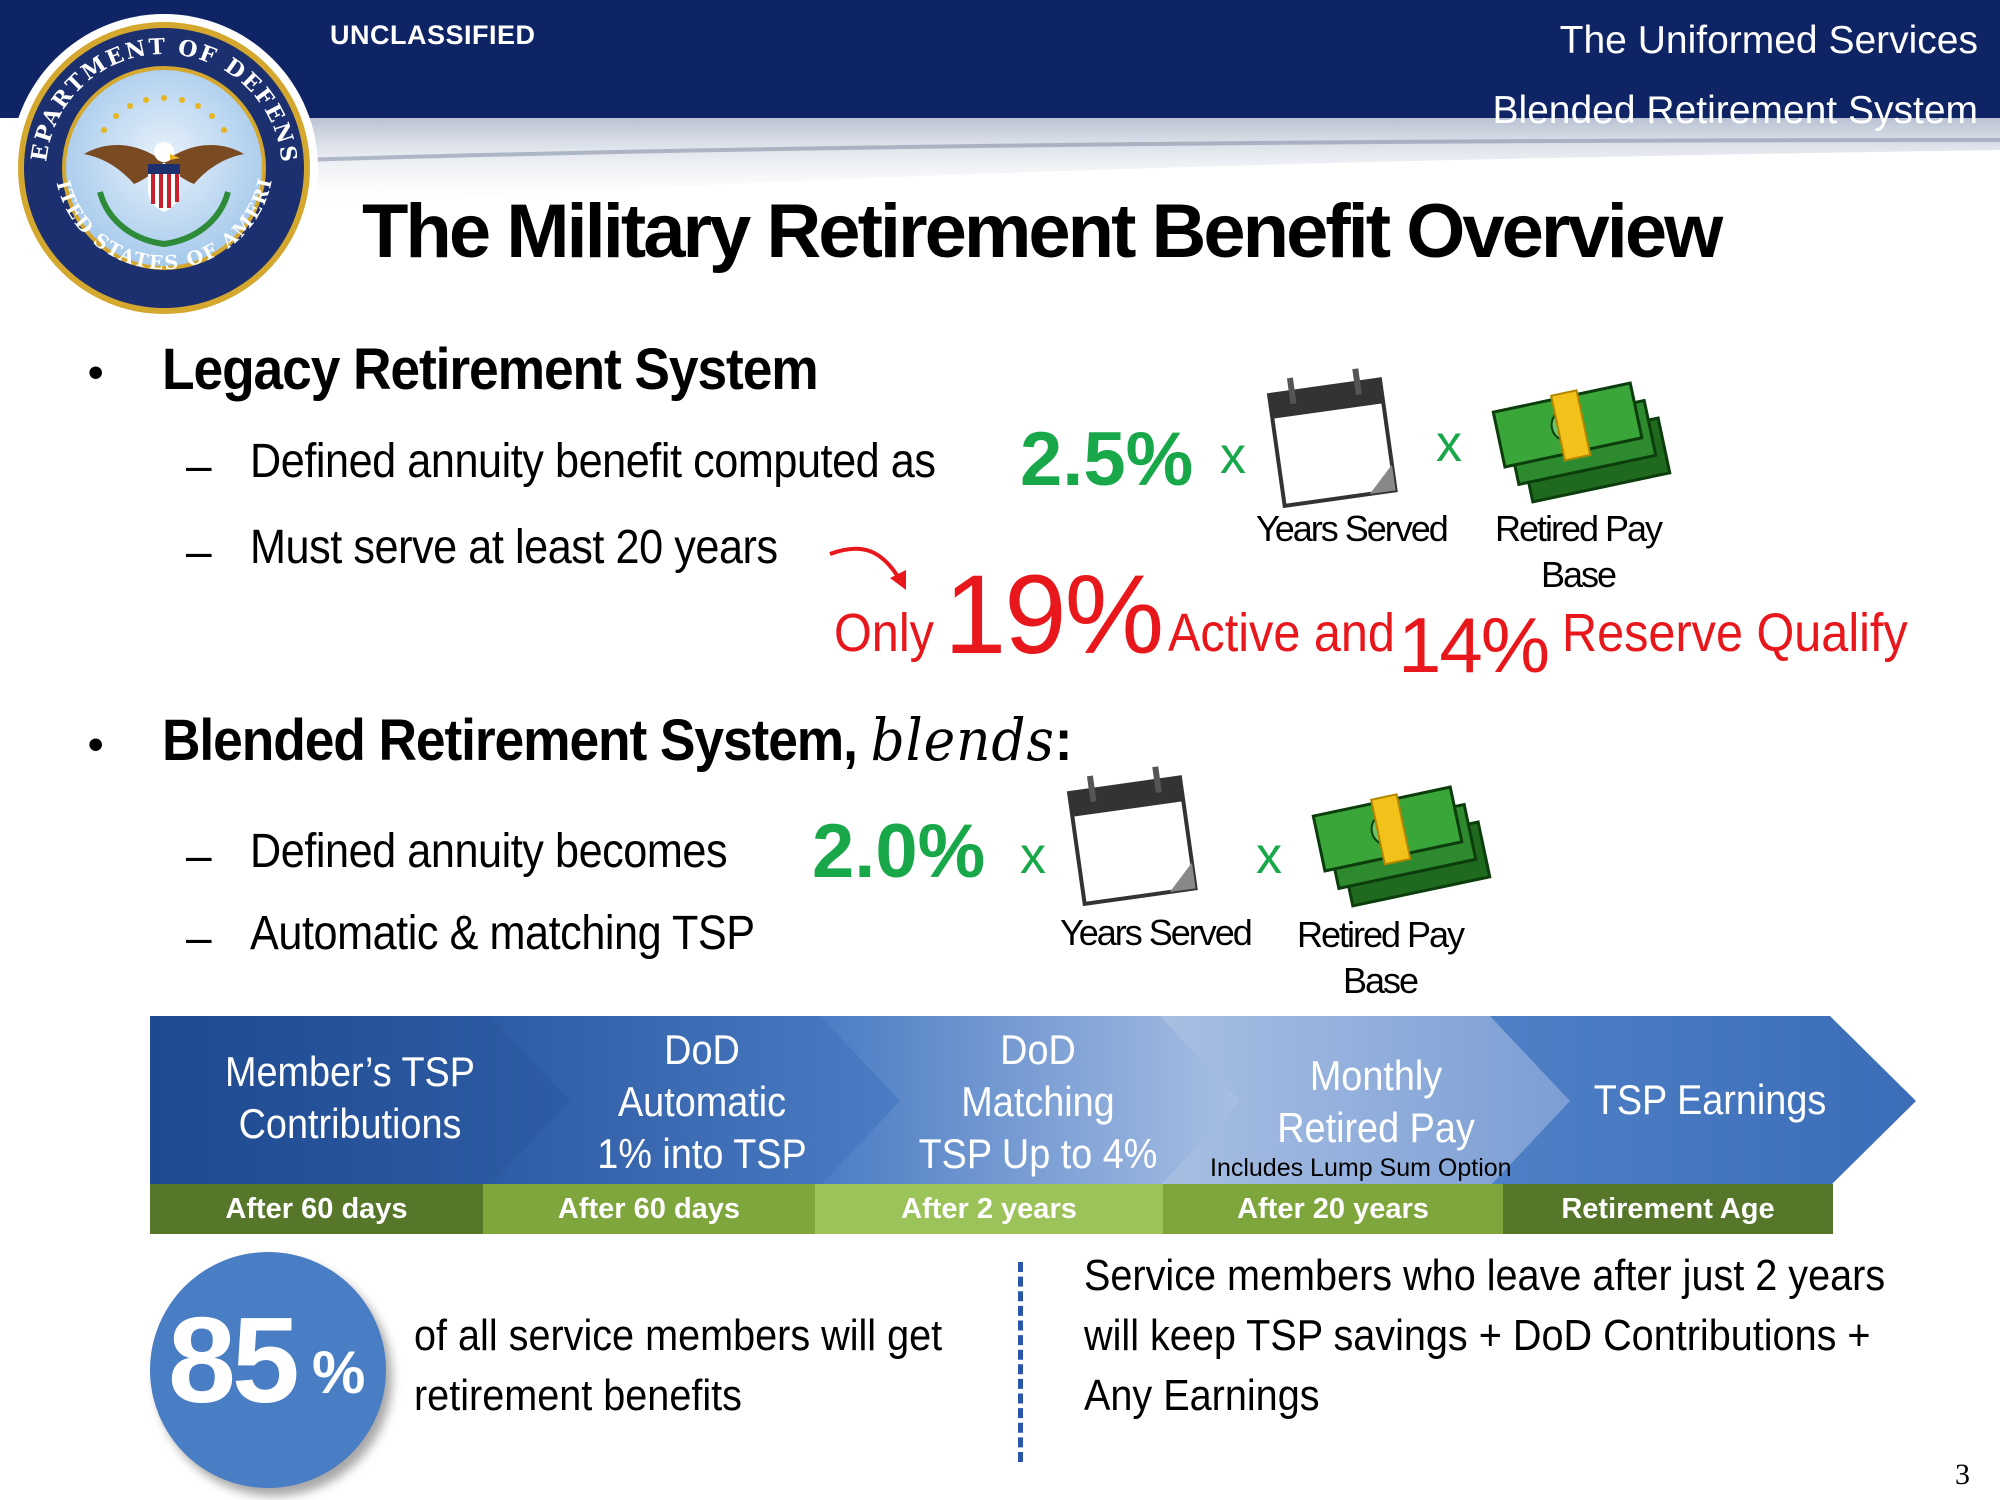 The width and height of the screenshot is (2000, 1500). Describe the element at coordinates (350, 1123) in the screenshot. I see `stage-member-tsp-line2: Contributions` at that location.